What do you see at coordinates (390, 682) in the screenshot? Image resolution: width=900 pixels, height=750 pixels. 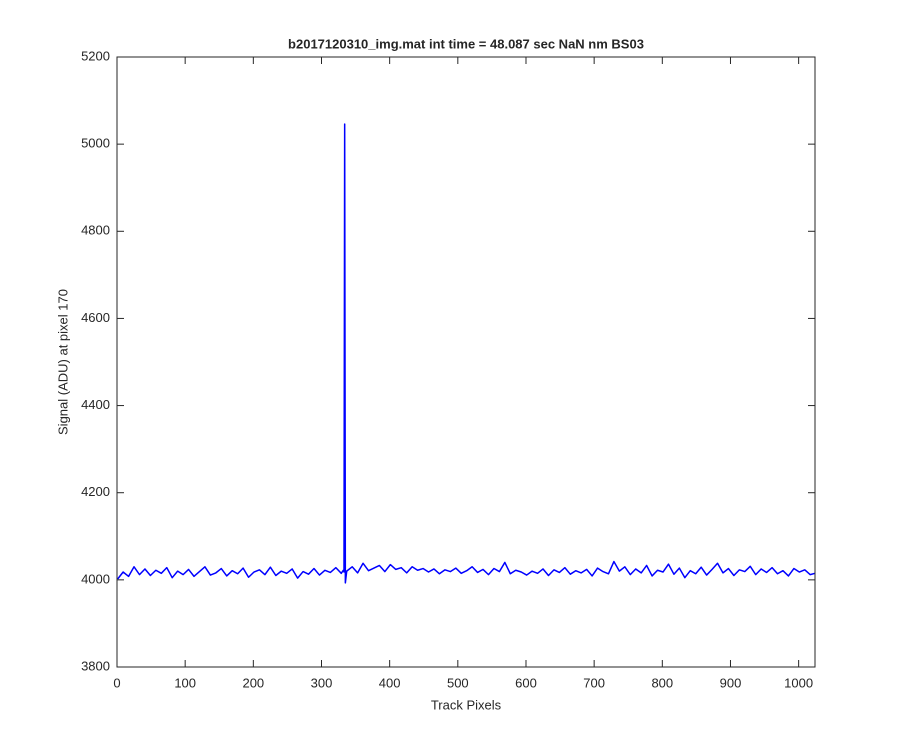 I see `x-tick-label: 400` at bounding box center [390, 682].